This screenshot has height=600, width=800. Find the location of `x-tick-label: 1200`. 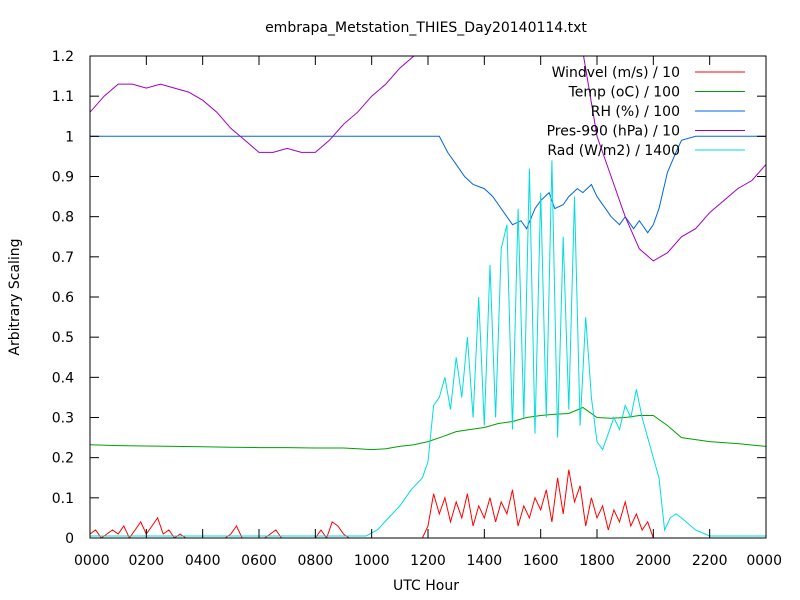

x-tick-label: 1200 is located at coordinates (428, 561).